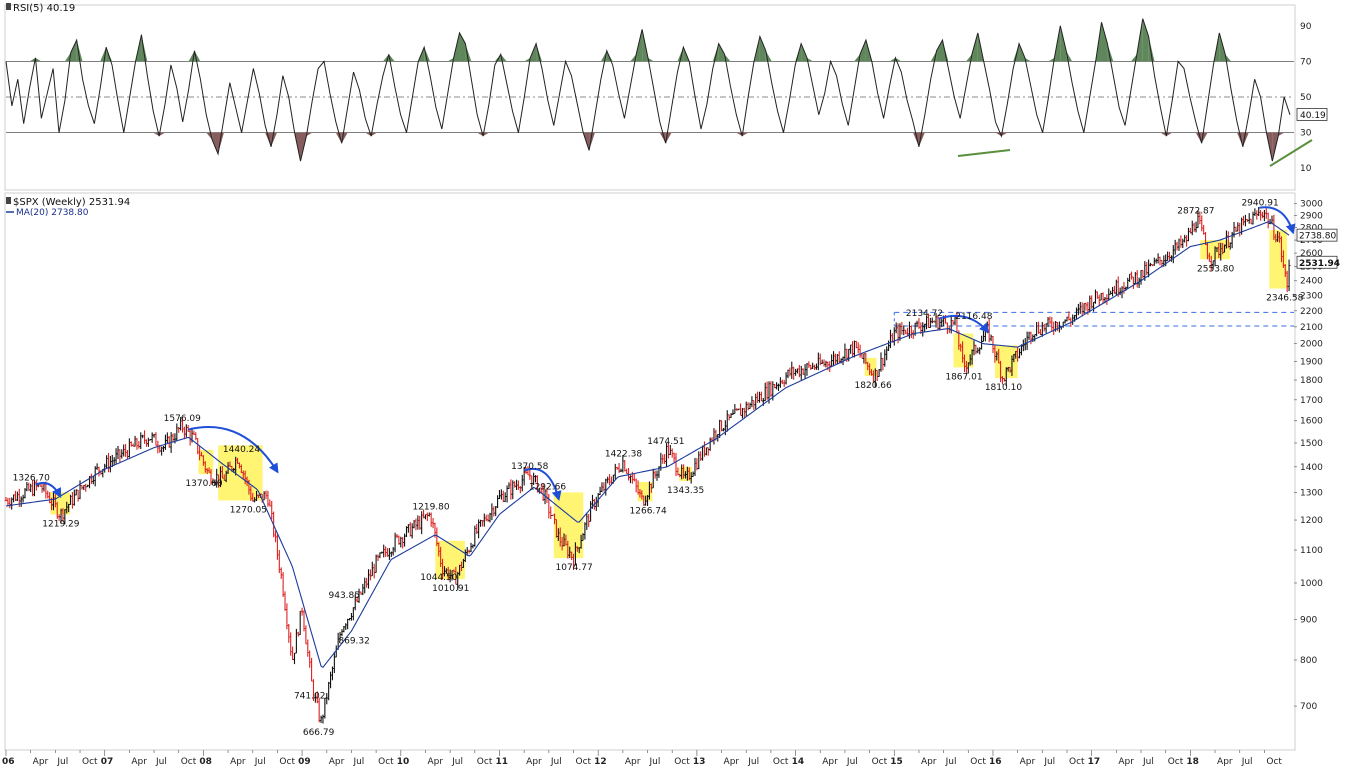  What do you see at coordinates (665, 442) in the screenshot?
I see `price-annotation: 1474.51` at bounding box center [665, 442].